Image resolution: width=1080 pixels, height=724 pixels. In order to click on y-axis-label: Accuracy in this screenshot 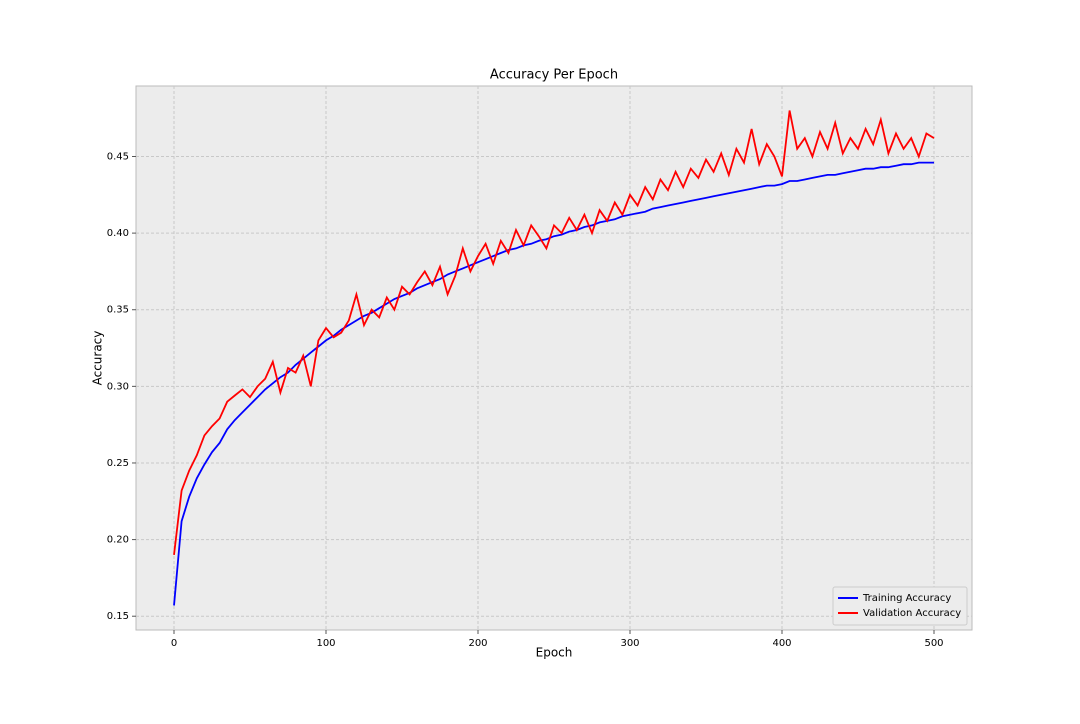, I will do `click(98, 358)`.